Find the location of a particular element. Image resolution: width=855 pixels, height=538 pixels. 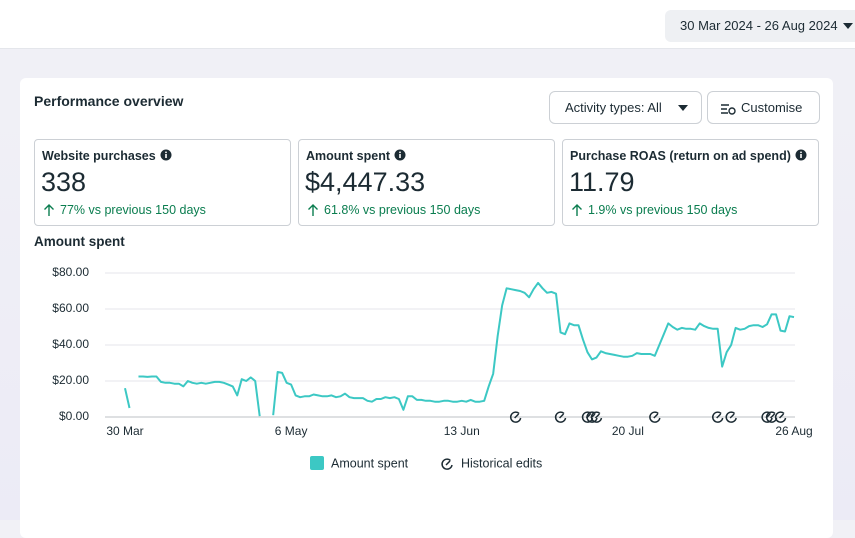

metric-value: $4,447.33 is located at coordinates (365, 182).